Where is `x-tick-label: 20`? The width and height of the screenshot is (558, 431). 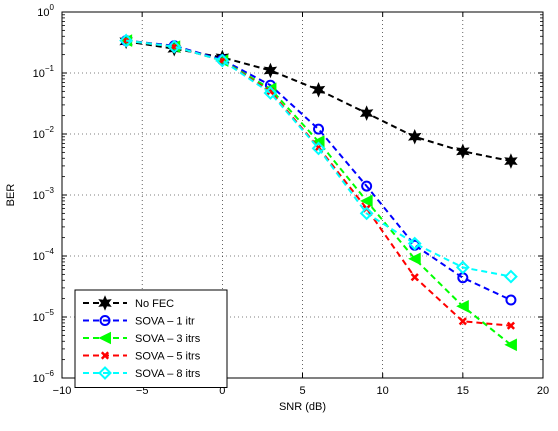 x-tick-label: 20 is located at coordinates (543, 391).